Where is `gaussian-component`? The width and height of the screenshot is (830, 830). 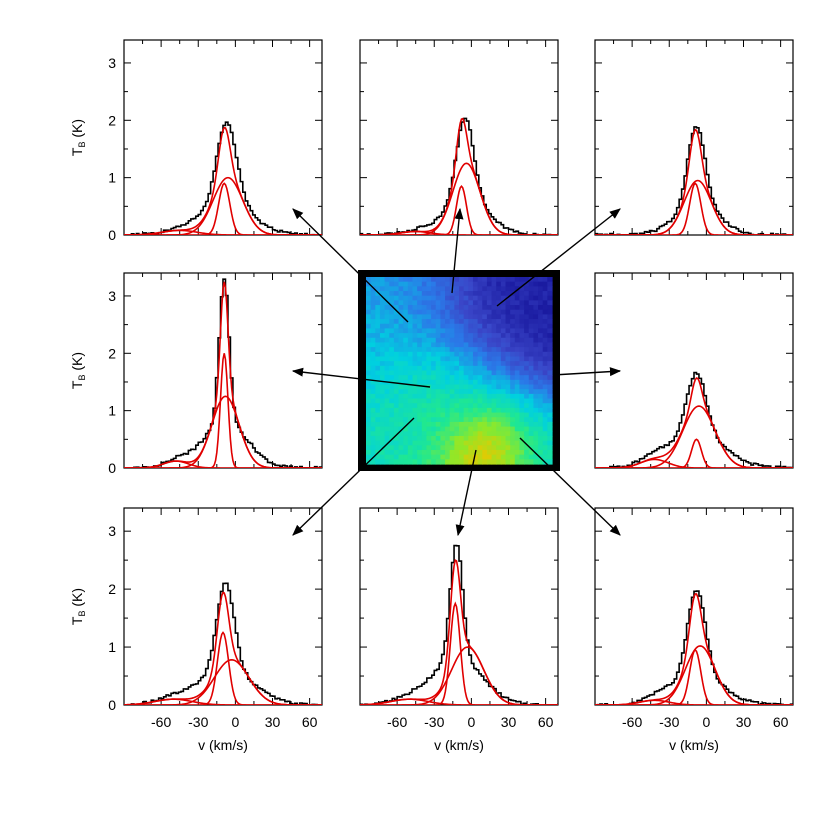 gaussian-component is located at coordinates (223, 410).